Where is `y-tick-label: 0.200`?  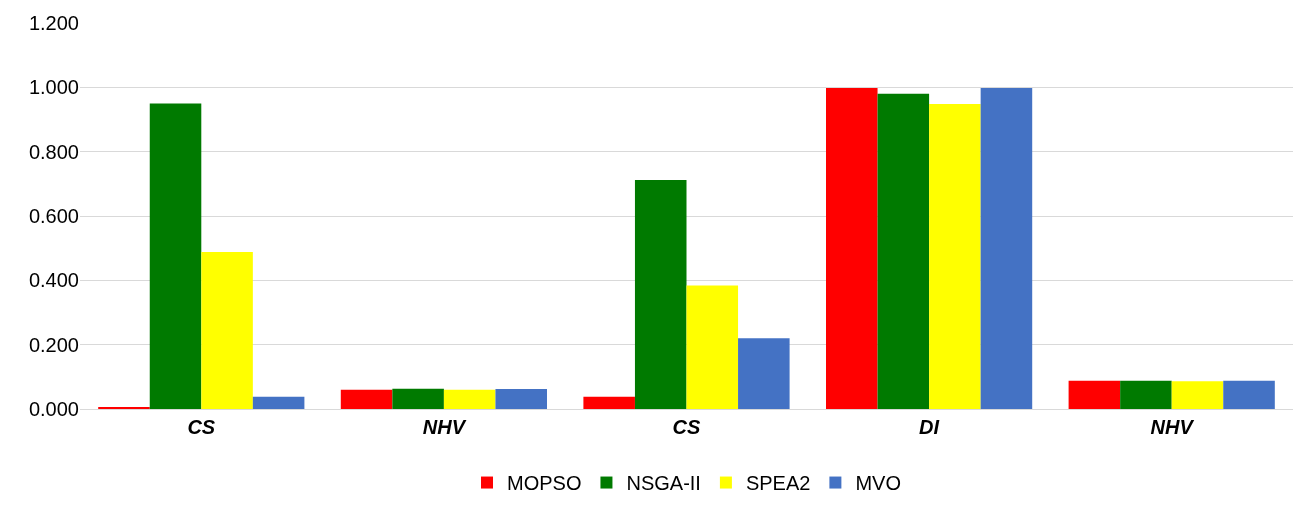
y-tick-label: 0.200 is located at coordinates (53, 344).